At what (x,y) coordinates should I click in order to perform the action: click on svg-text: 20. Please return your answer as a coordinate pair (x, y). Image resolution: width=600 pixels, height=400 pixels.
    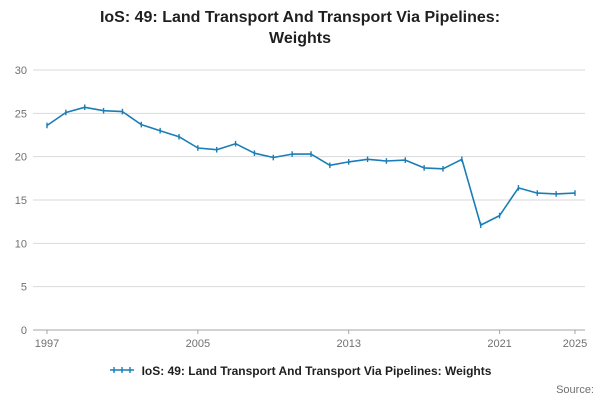
    Looking at the image, I should click on (21, 158).